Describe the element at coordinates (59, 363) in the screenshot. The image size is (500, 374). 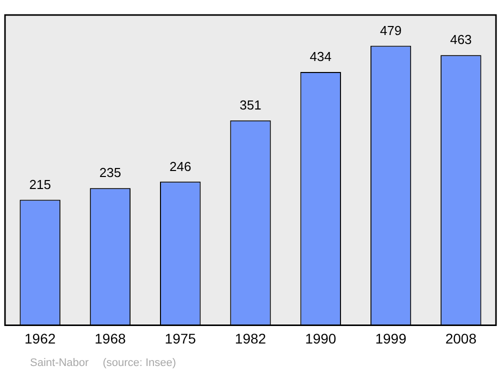
I see `text: Saint-Nabor` at that location.